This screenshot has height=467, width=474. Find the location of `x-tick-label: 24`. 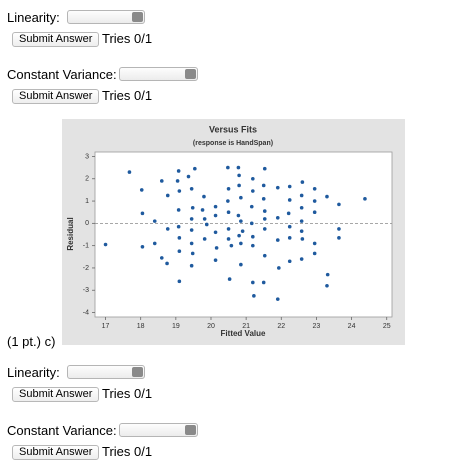

x-tick-label: 24 is located at coordinates (352, 326).